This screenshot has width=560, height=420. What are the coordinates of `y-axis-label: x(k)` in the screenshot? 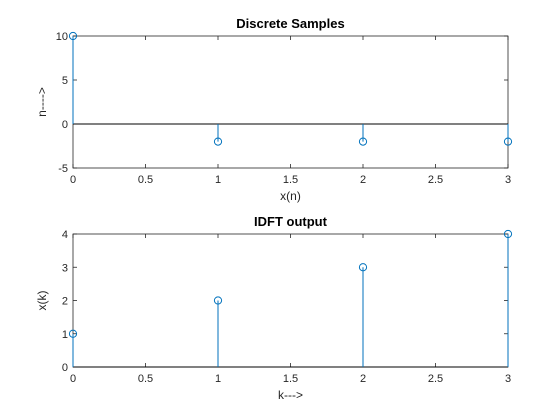 It's located at (42, 301).